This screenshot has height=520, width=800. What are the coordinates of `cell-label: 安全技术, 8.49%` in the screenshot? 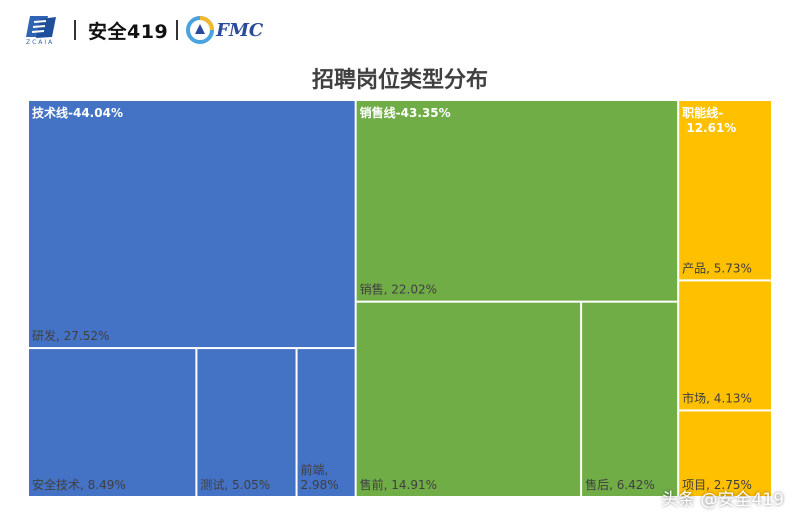 It's located at (79, 484).